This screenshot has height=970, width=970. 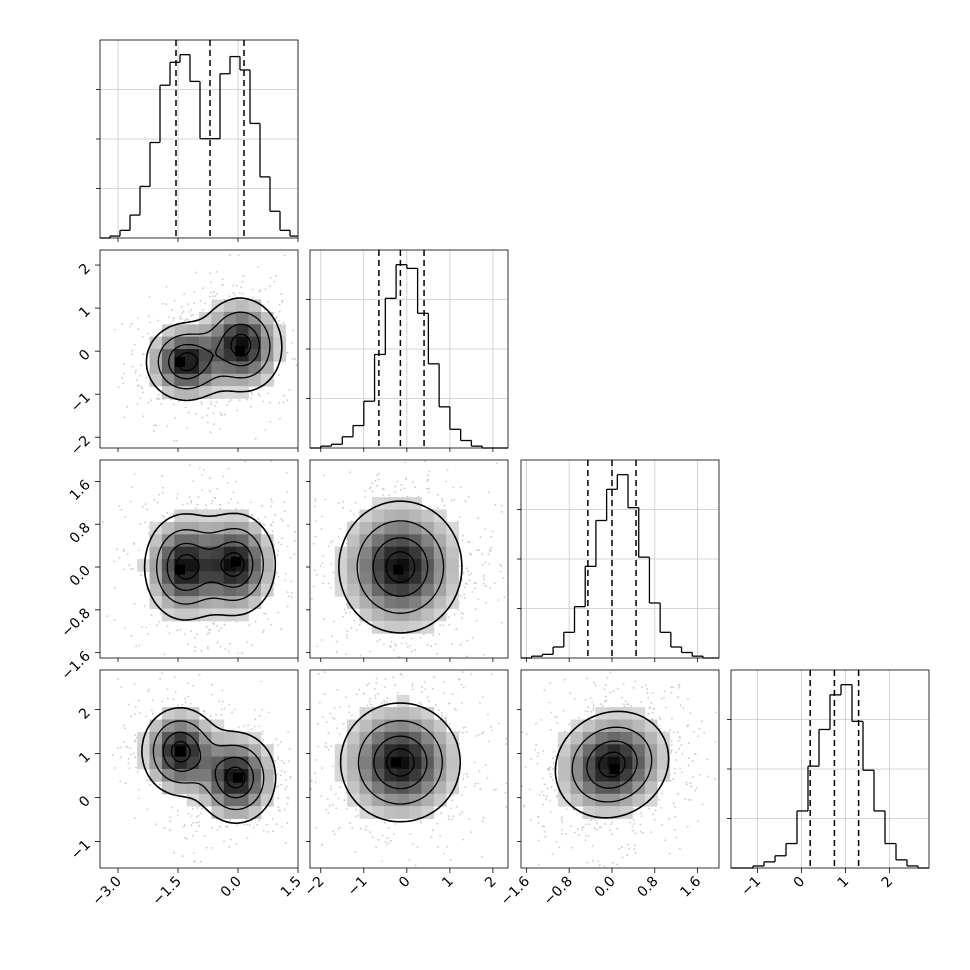 I want to click on density-frame, so click(x=409, y=769).